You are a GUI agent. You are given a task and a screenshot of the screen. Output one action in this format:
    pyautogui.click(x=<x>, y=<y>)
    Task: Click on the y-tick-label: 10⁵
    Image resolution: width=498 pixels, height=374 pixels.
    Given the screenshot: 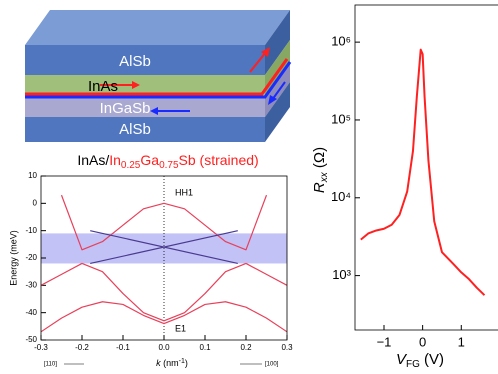 What is the action you would take?
    pyautogui.click(x=341, y=118)
    